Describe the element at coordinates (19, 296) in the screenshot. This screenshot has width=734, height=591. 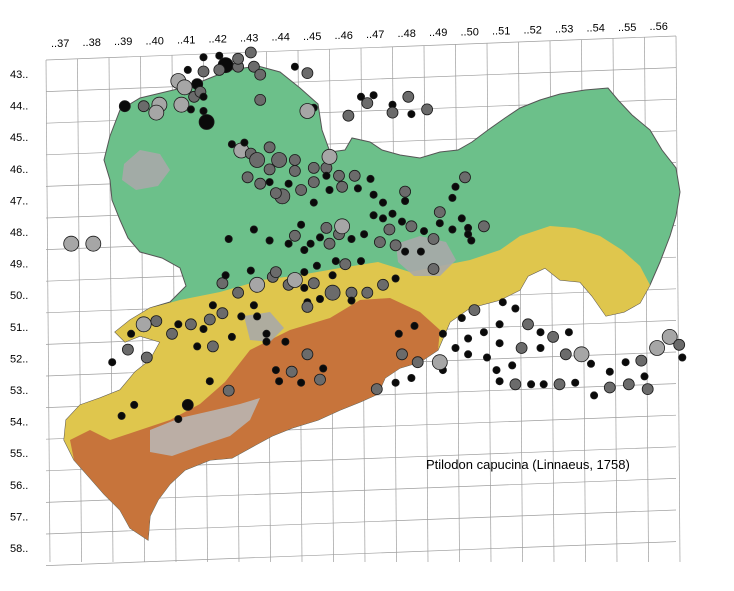
I see `row-label: 50..` at that location.